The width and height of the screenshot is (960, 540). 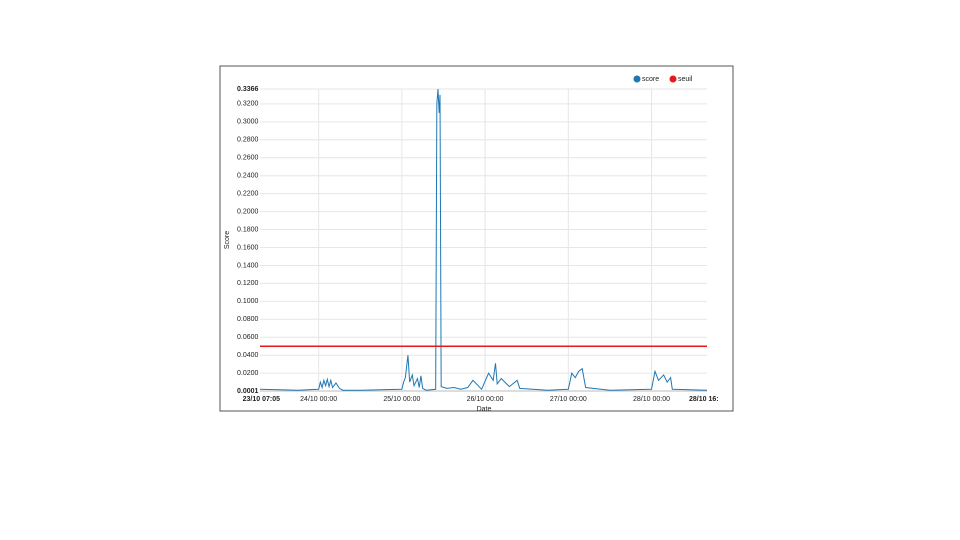 What do you see at coordinates (318, 399) in the screenshot?
I see `x-tick-label: 24/10 00:00` at bounding box center [318, 399].